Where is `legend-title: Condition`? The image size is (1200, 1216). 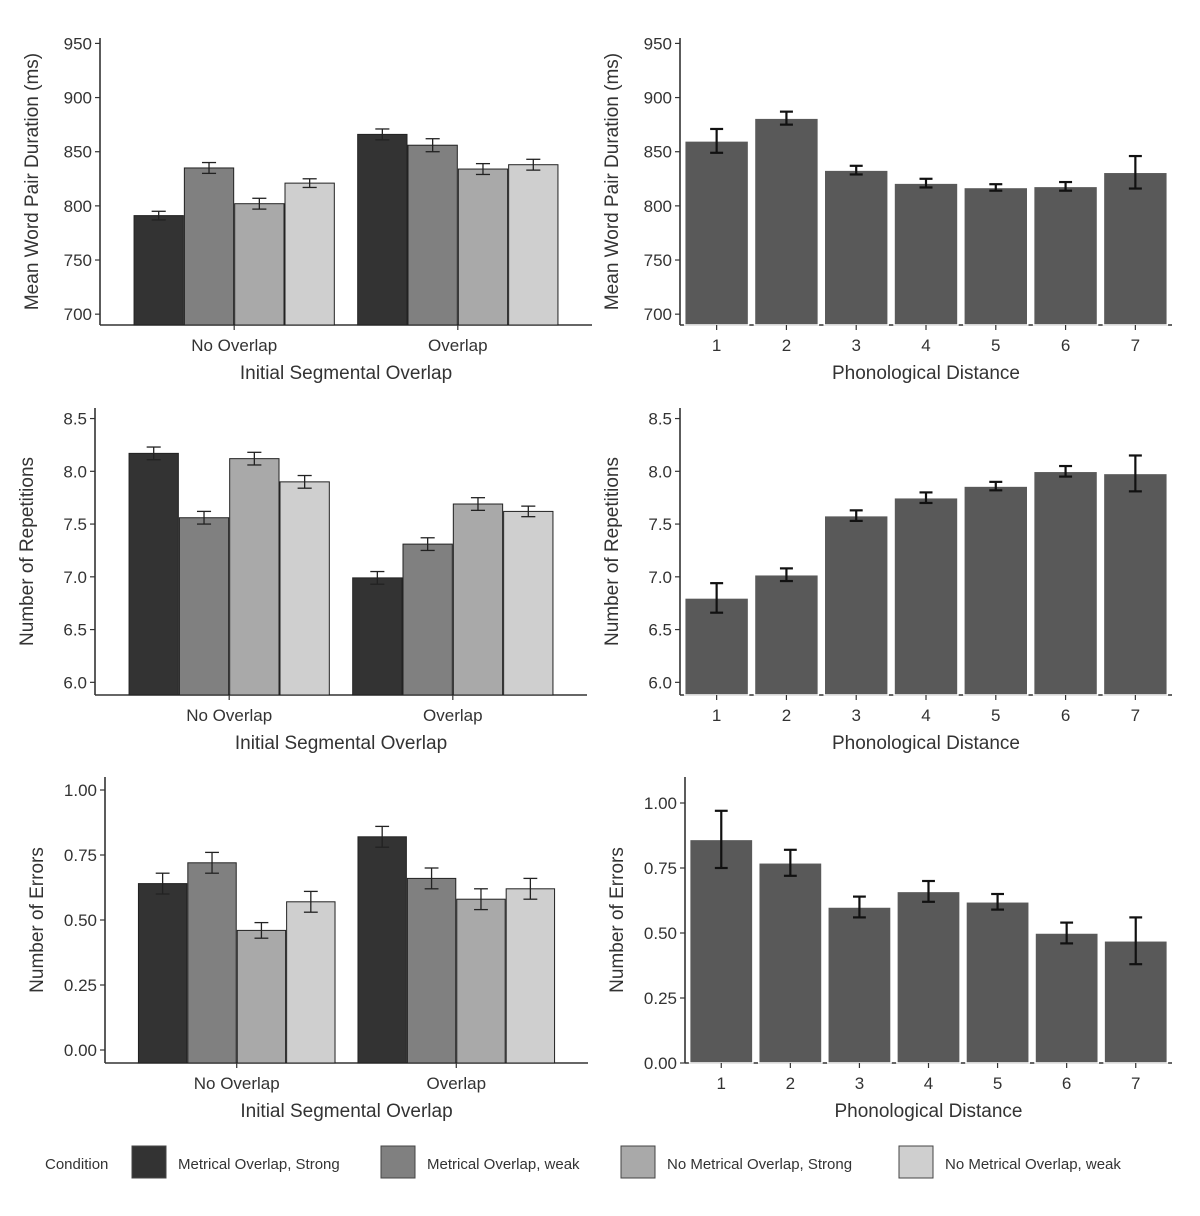
legend-title: Condition is located at coordinates (76, 1164).